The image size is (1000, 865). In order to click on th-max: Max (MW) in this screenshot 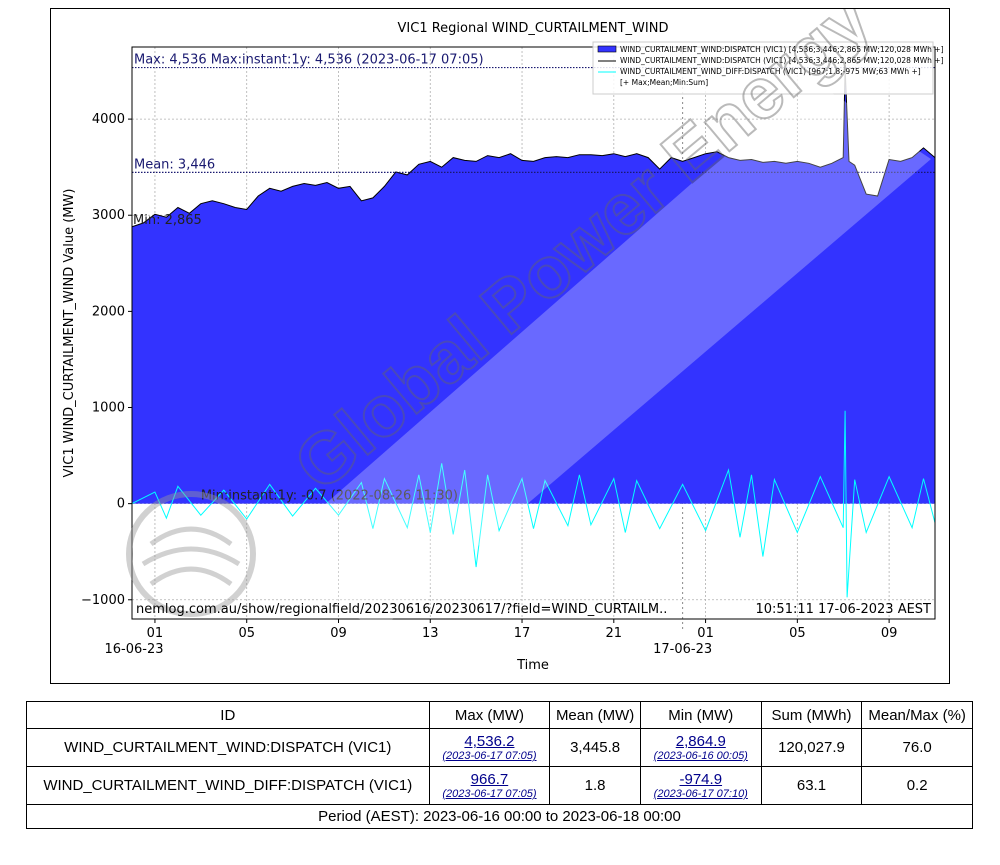, I will do `click(489, 715)`.